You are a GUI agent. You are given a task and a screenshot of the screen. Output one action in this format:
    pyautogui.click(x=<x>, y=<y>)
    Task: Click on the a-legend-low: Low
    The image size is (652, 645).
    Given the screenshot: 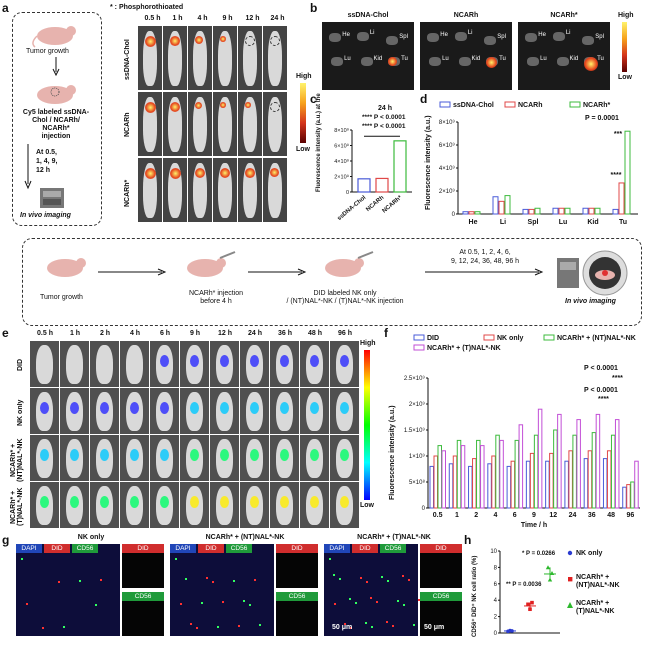 What is the action you would take?
    pyautogui.click(x=303, y=149)
    